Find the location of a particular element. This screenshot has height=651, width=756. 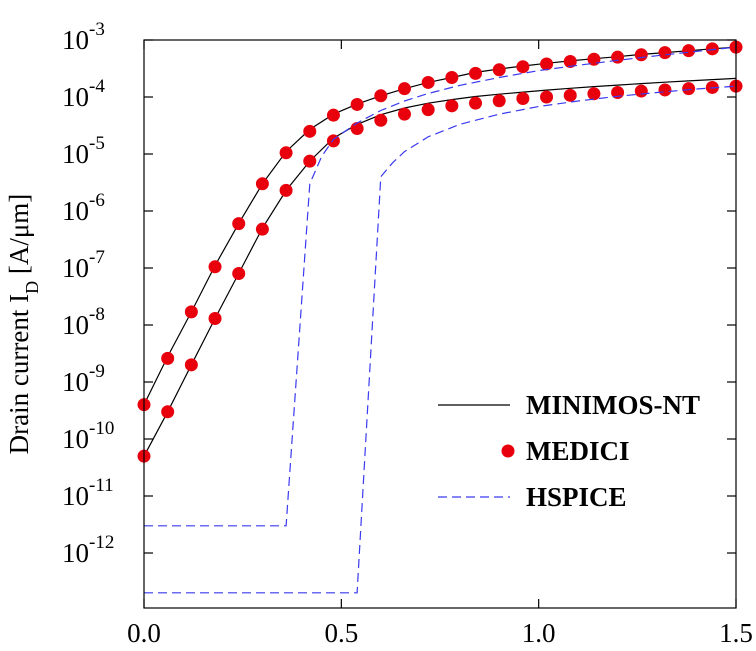

y-tick-label: 10⁻⁴ is located at coordinates (83, 94).